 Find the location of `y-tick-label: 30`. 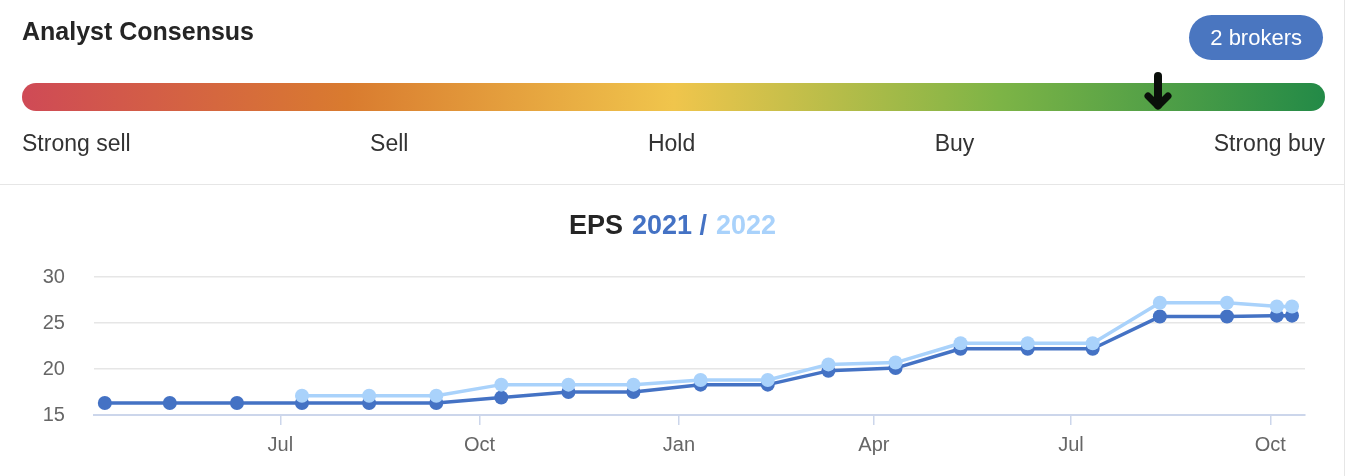

y-tick-label: 30 is located at coordinates (53, 275).